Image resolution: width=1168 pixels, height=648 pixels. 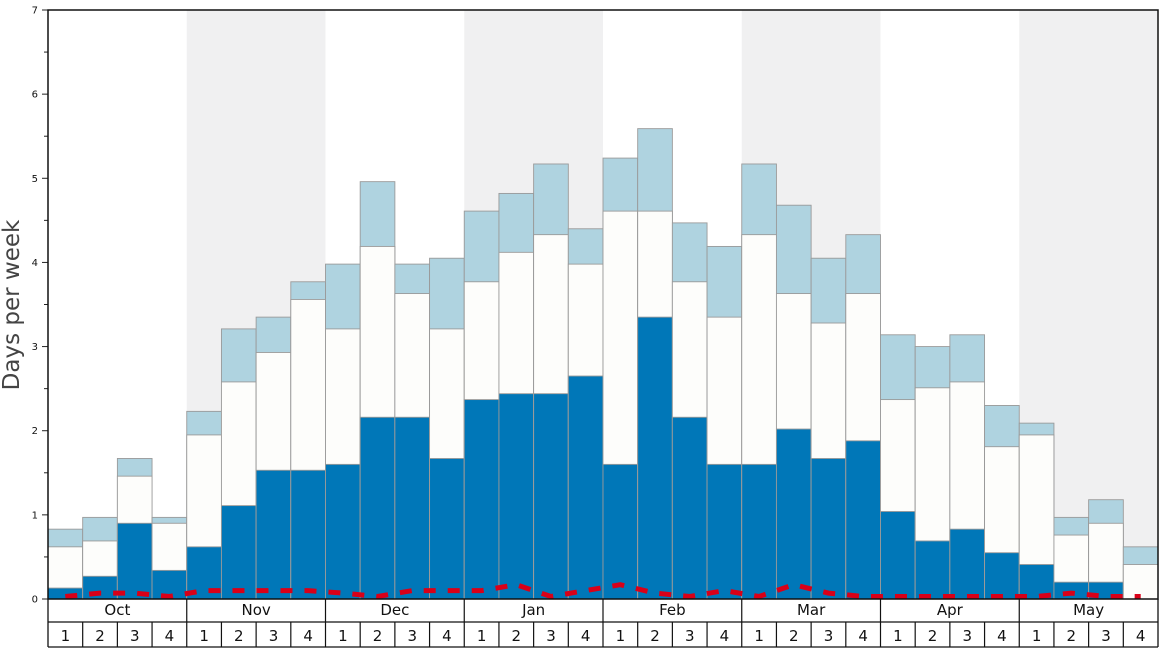 What do you see at coordinates (1088, 610) in the screenshot?
I see `month-label: May` at bounding box center [1088, 610].